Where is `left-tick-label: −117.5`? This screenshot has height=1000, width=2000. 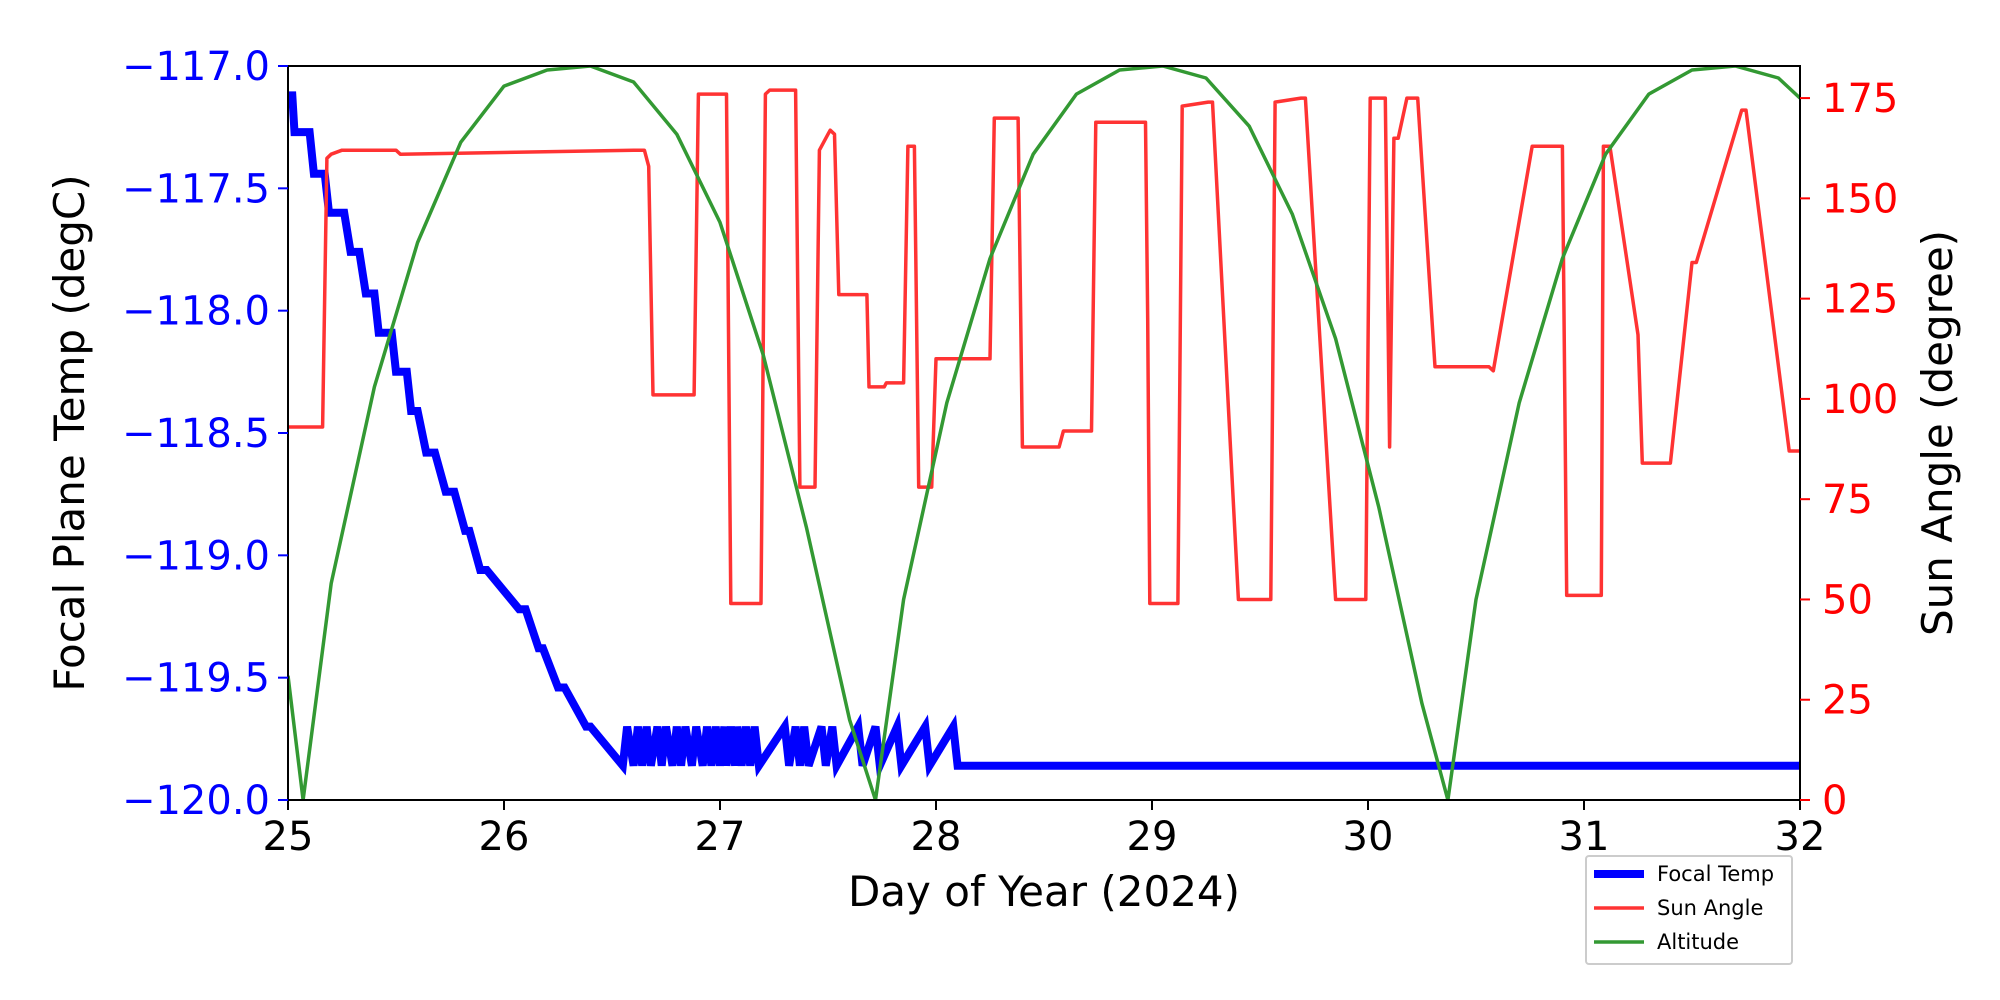 left-tick-label: −117.5 is located at coordinates (196, 189).